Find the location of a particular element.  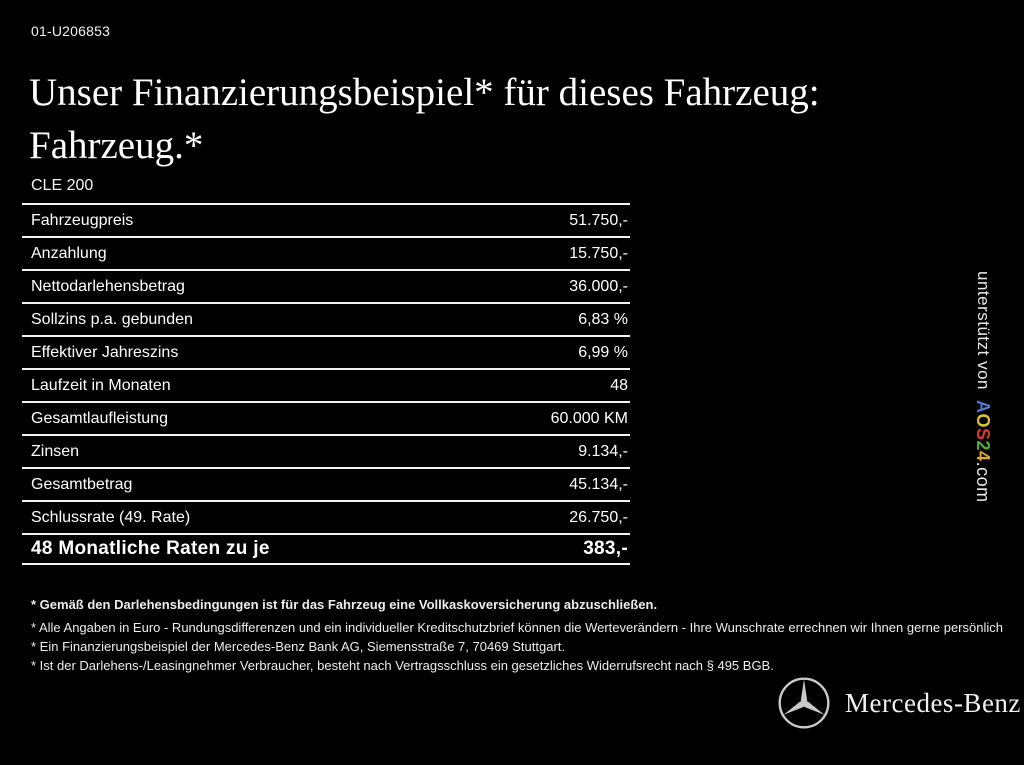

table-row: Effektiver Jahreszins 6,99 % is located at coordinates (326, 351).